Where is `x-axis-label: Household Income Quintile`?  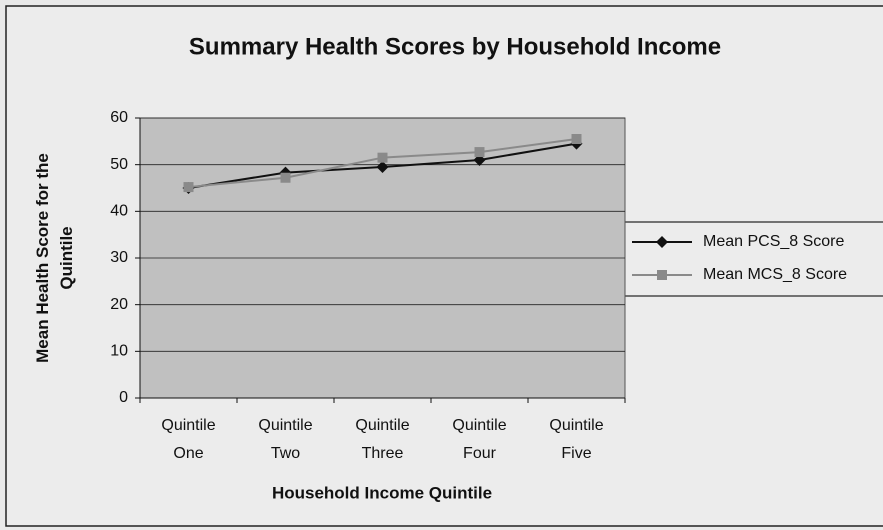 x-axis-label: Household Income Quintile is located at coordinates (382, 492).